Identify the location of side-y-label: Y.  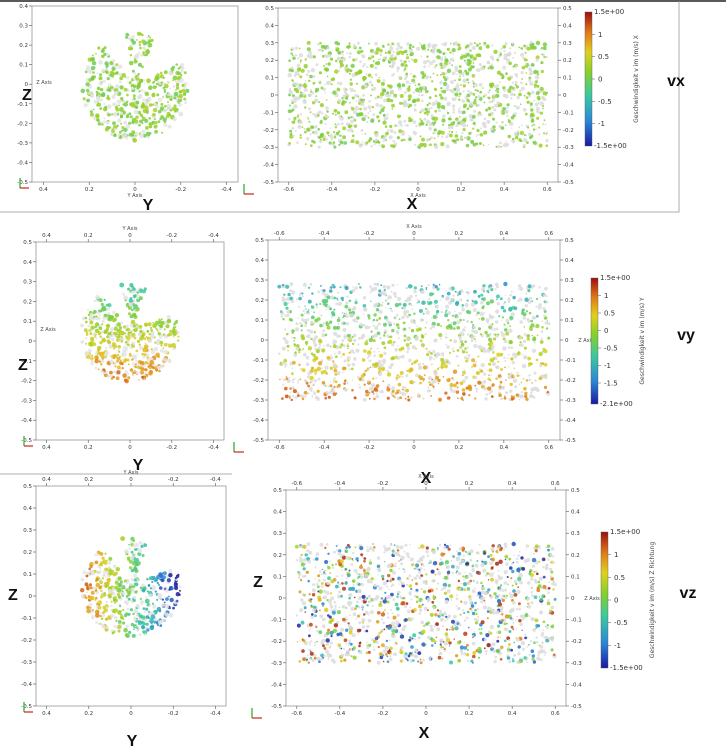
(132, 741).